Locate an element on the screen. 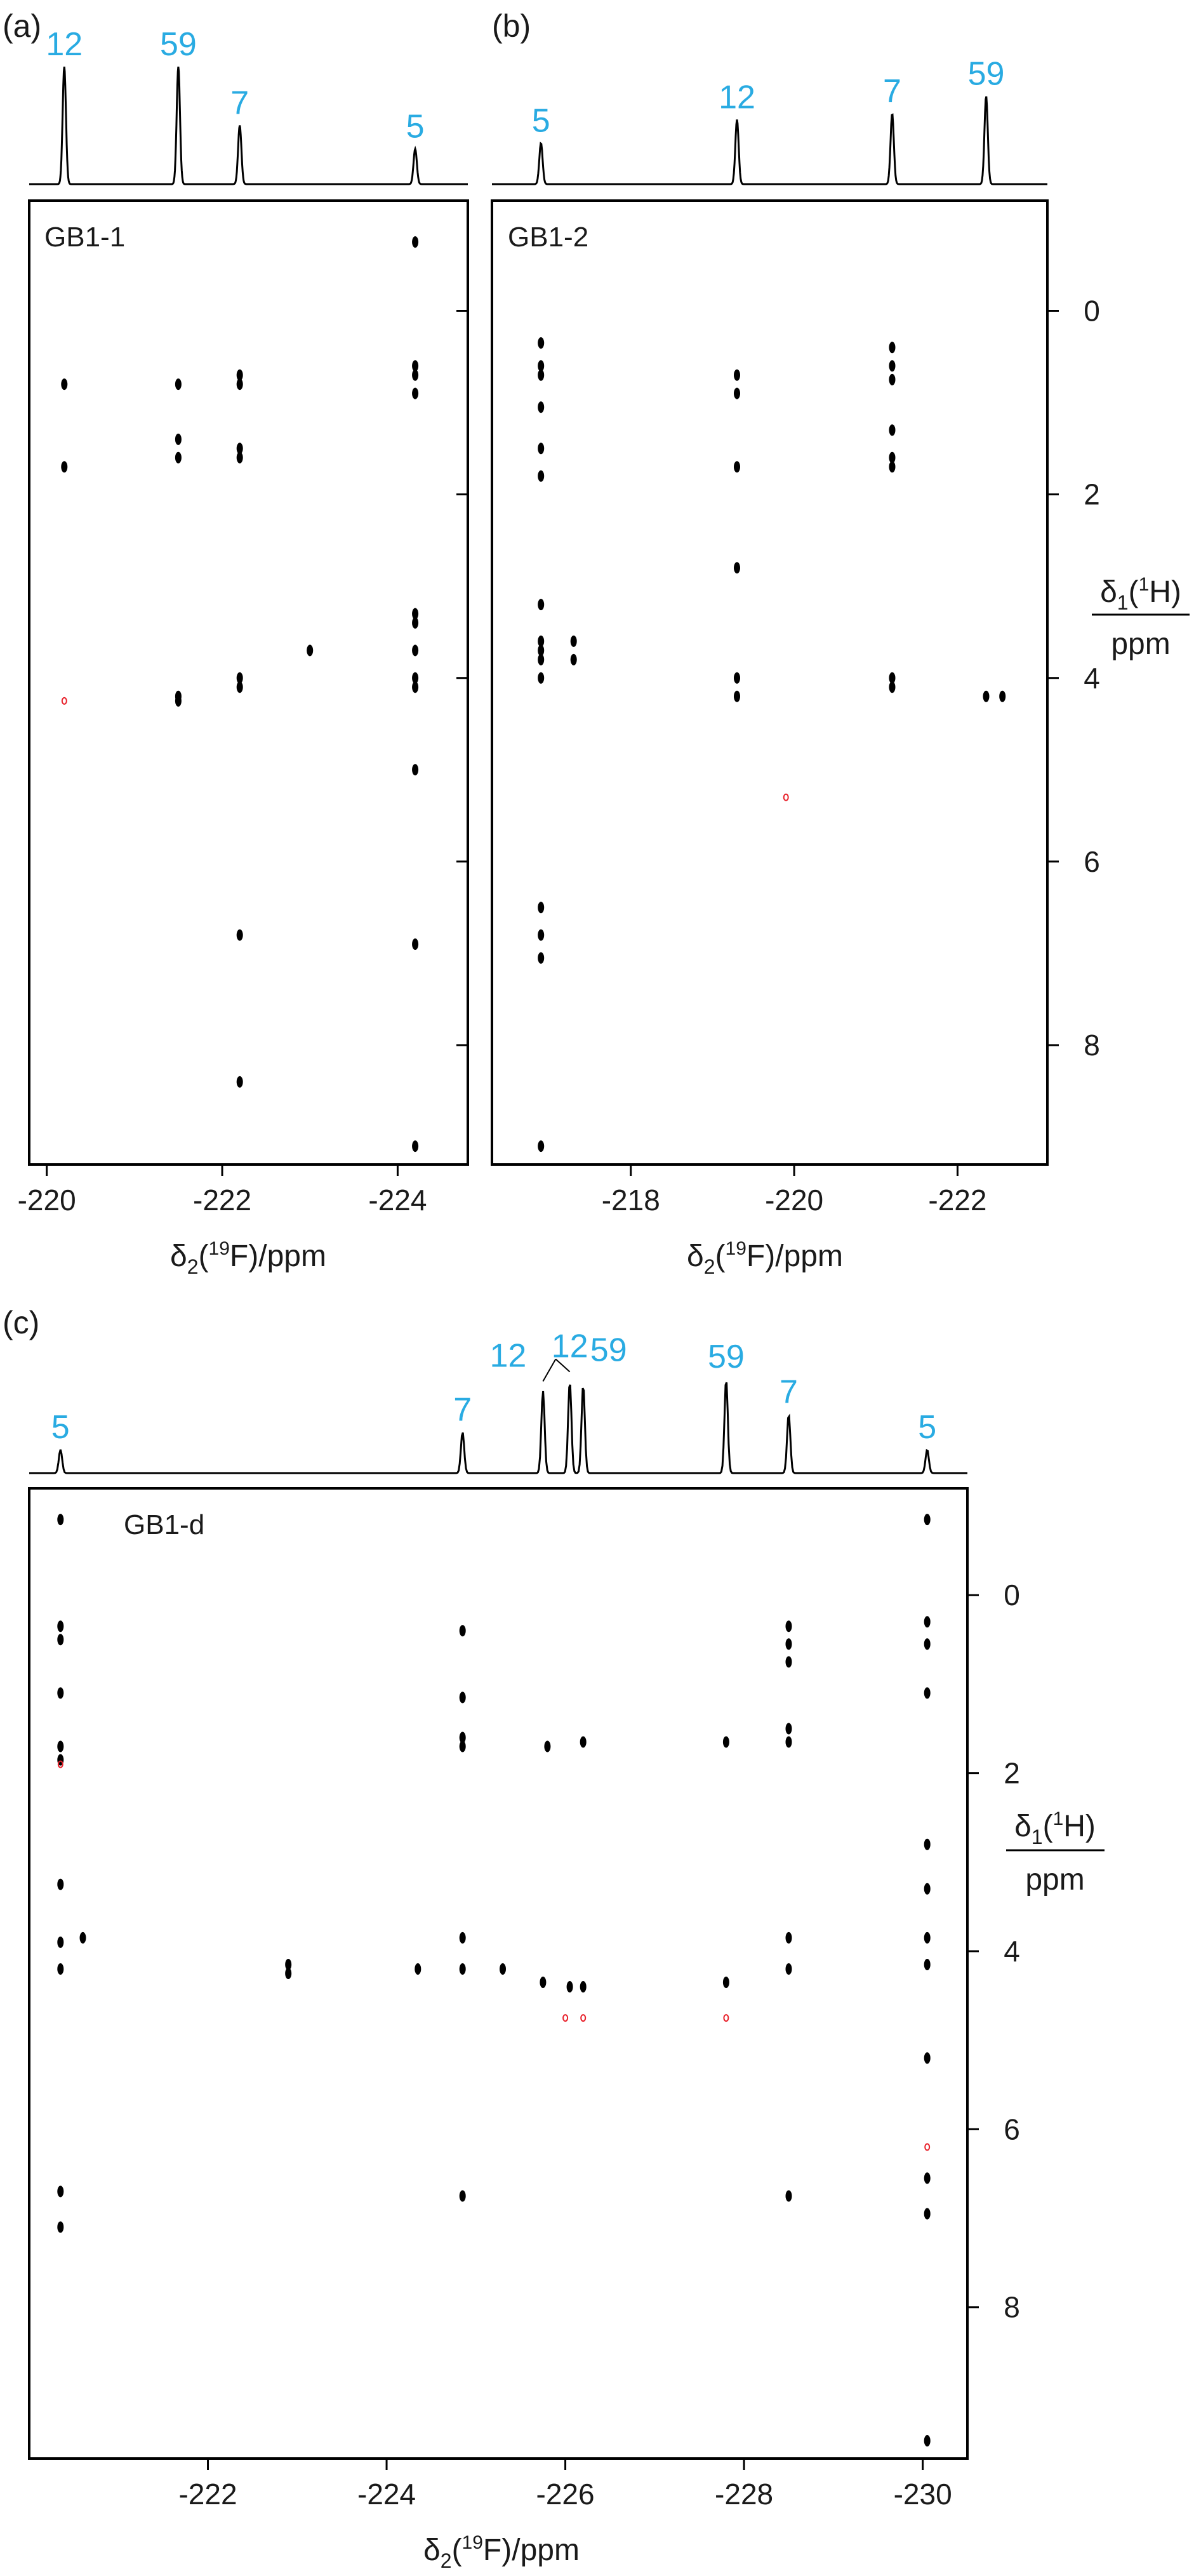 The height and width of the screenshot is (2576, 1201). y-axis-unit: ppm is located at coordinates (1140, 644).